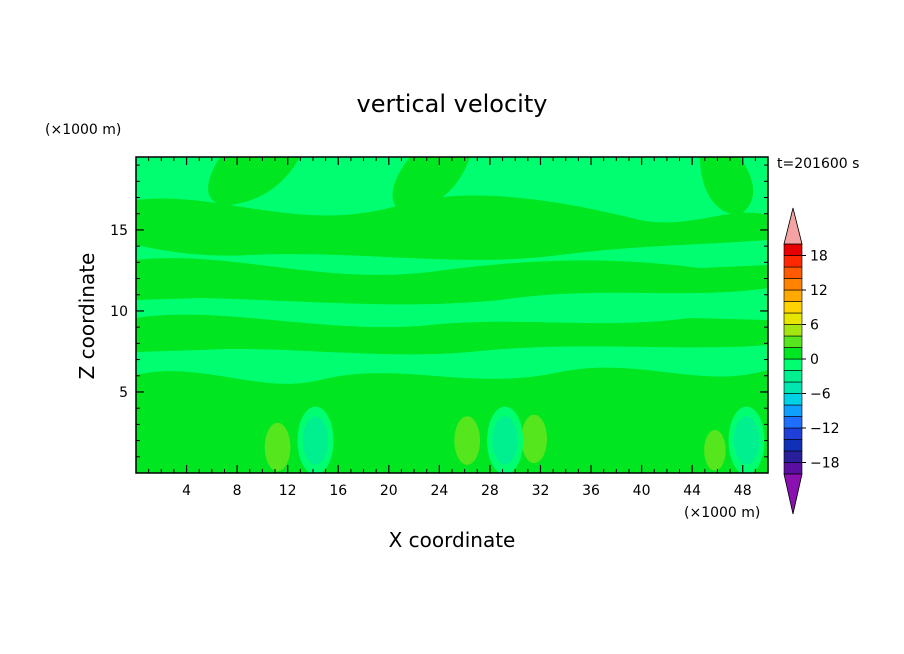  I want to click on x-tick-label: 4, so click(186, 491).